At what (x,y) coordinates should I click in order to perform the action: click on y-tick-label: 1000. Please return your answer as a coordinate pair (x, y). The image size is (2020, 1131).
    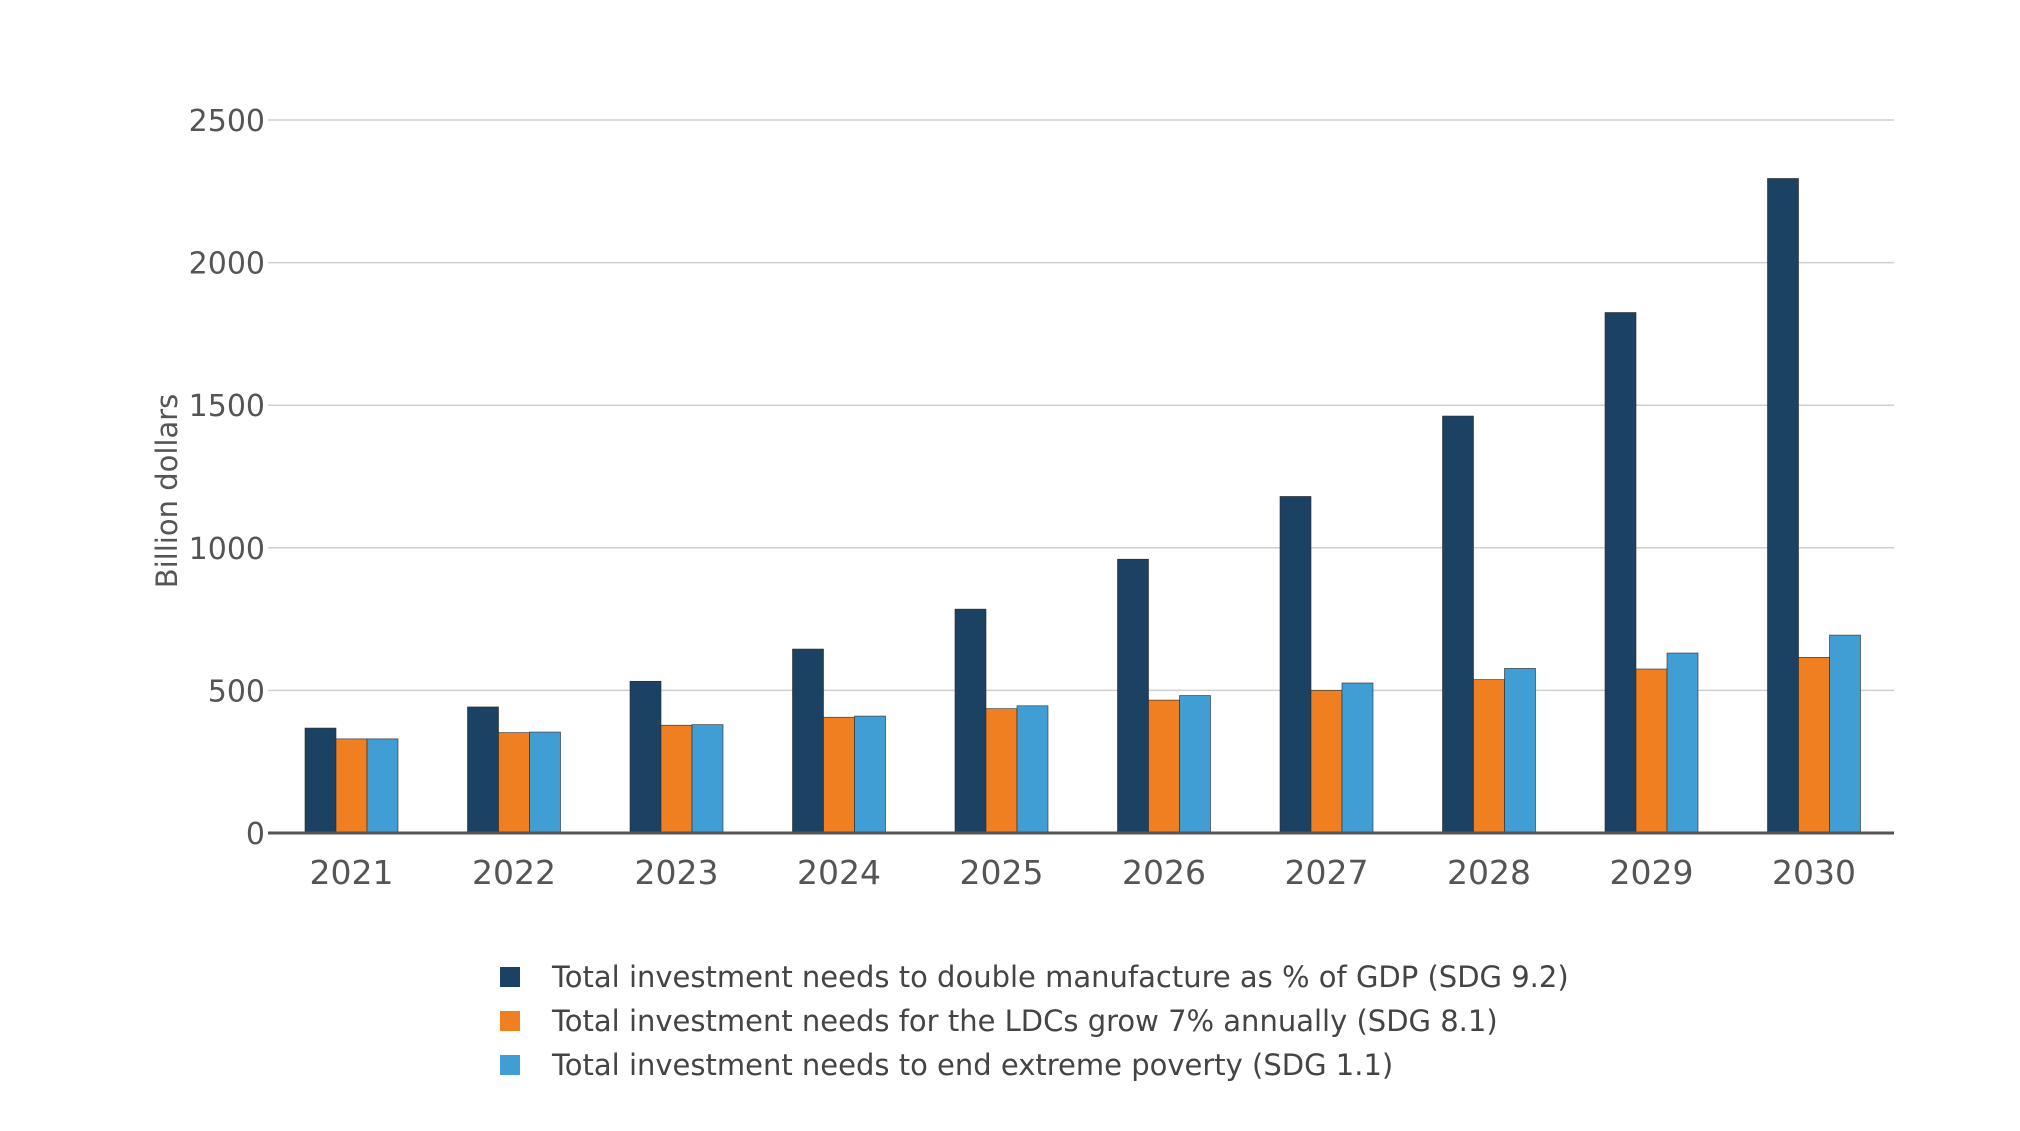
    Looking at the image, I should click on (227, 549).